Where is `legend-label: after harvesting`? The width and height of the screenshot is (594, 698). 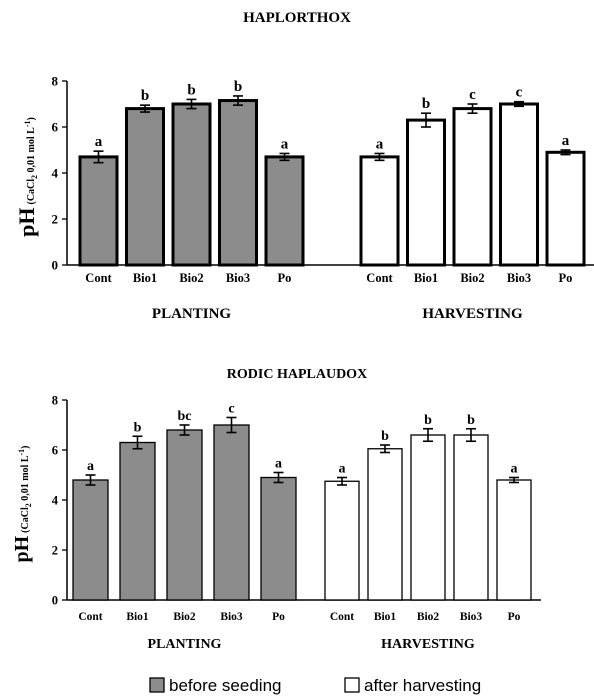
legend-label: after harvesting is located at coordinates (422, 685).